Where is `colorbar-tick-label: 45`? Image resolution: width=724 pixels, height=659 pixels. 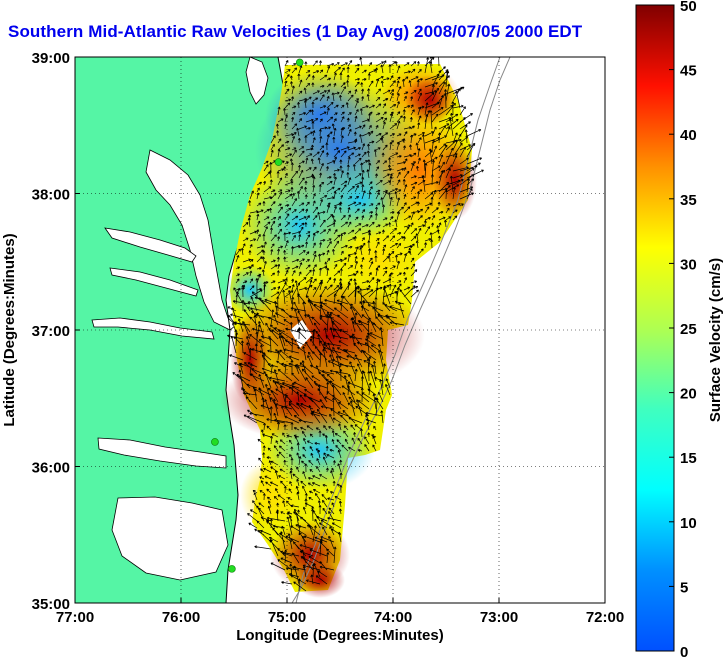
colorbar-tick-label: 45 is located at coordinates (688, 71).